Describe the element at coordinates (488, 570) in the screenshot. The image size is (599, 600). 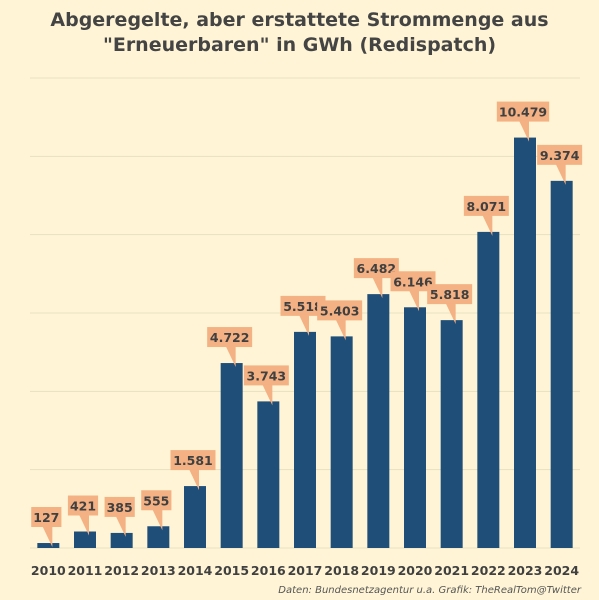
I see `x-tick-label: 2022` at that location.